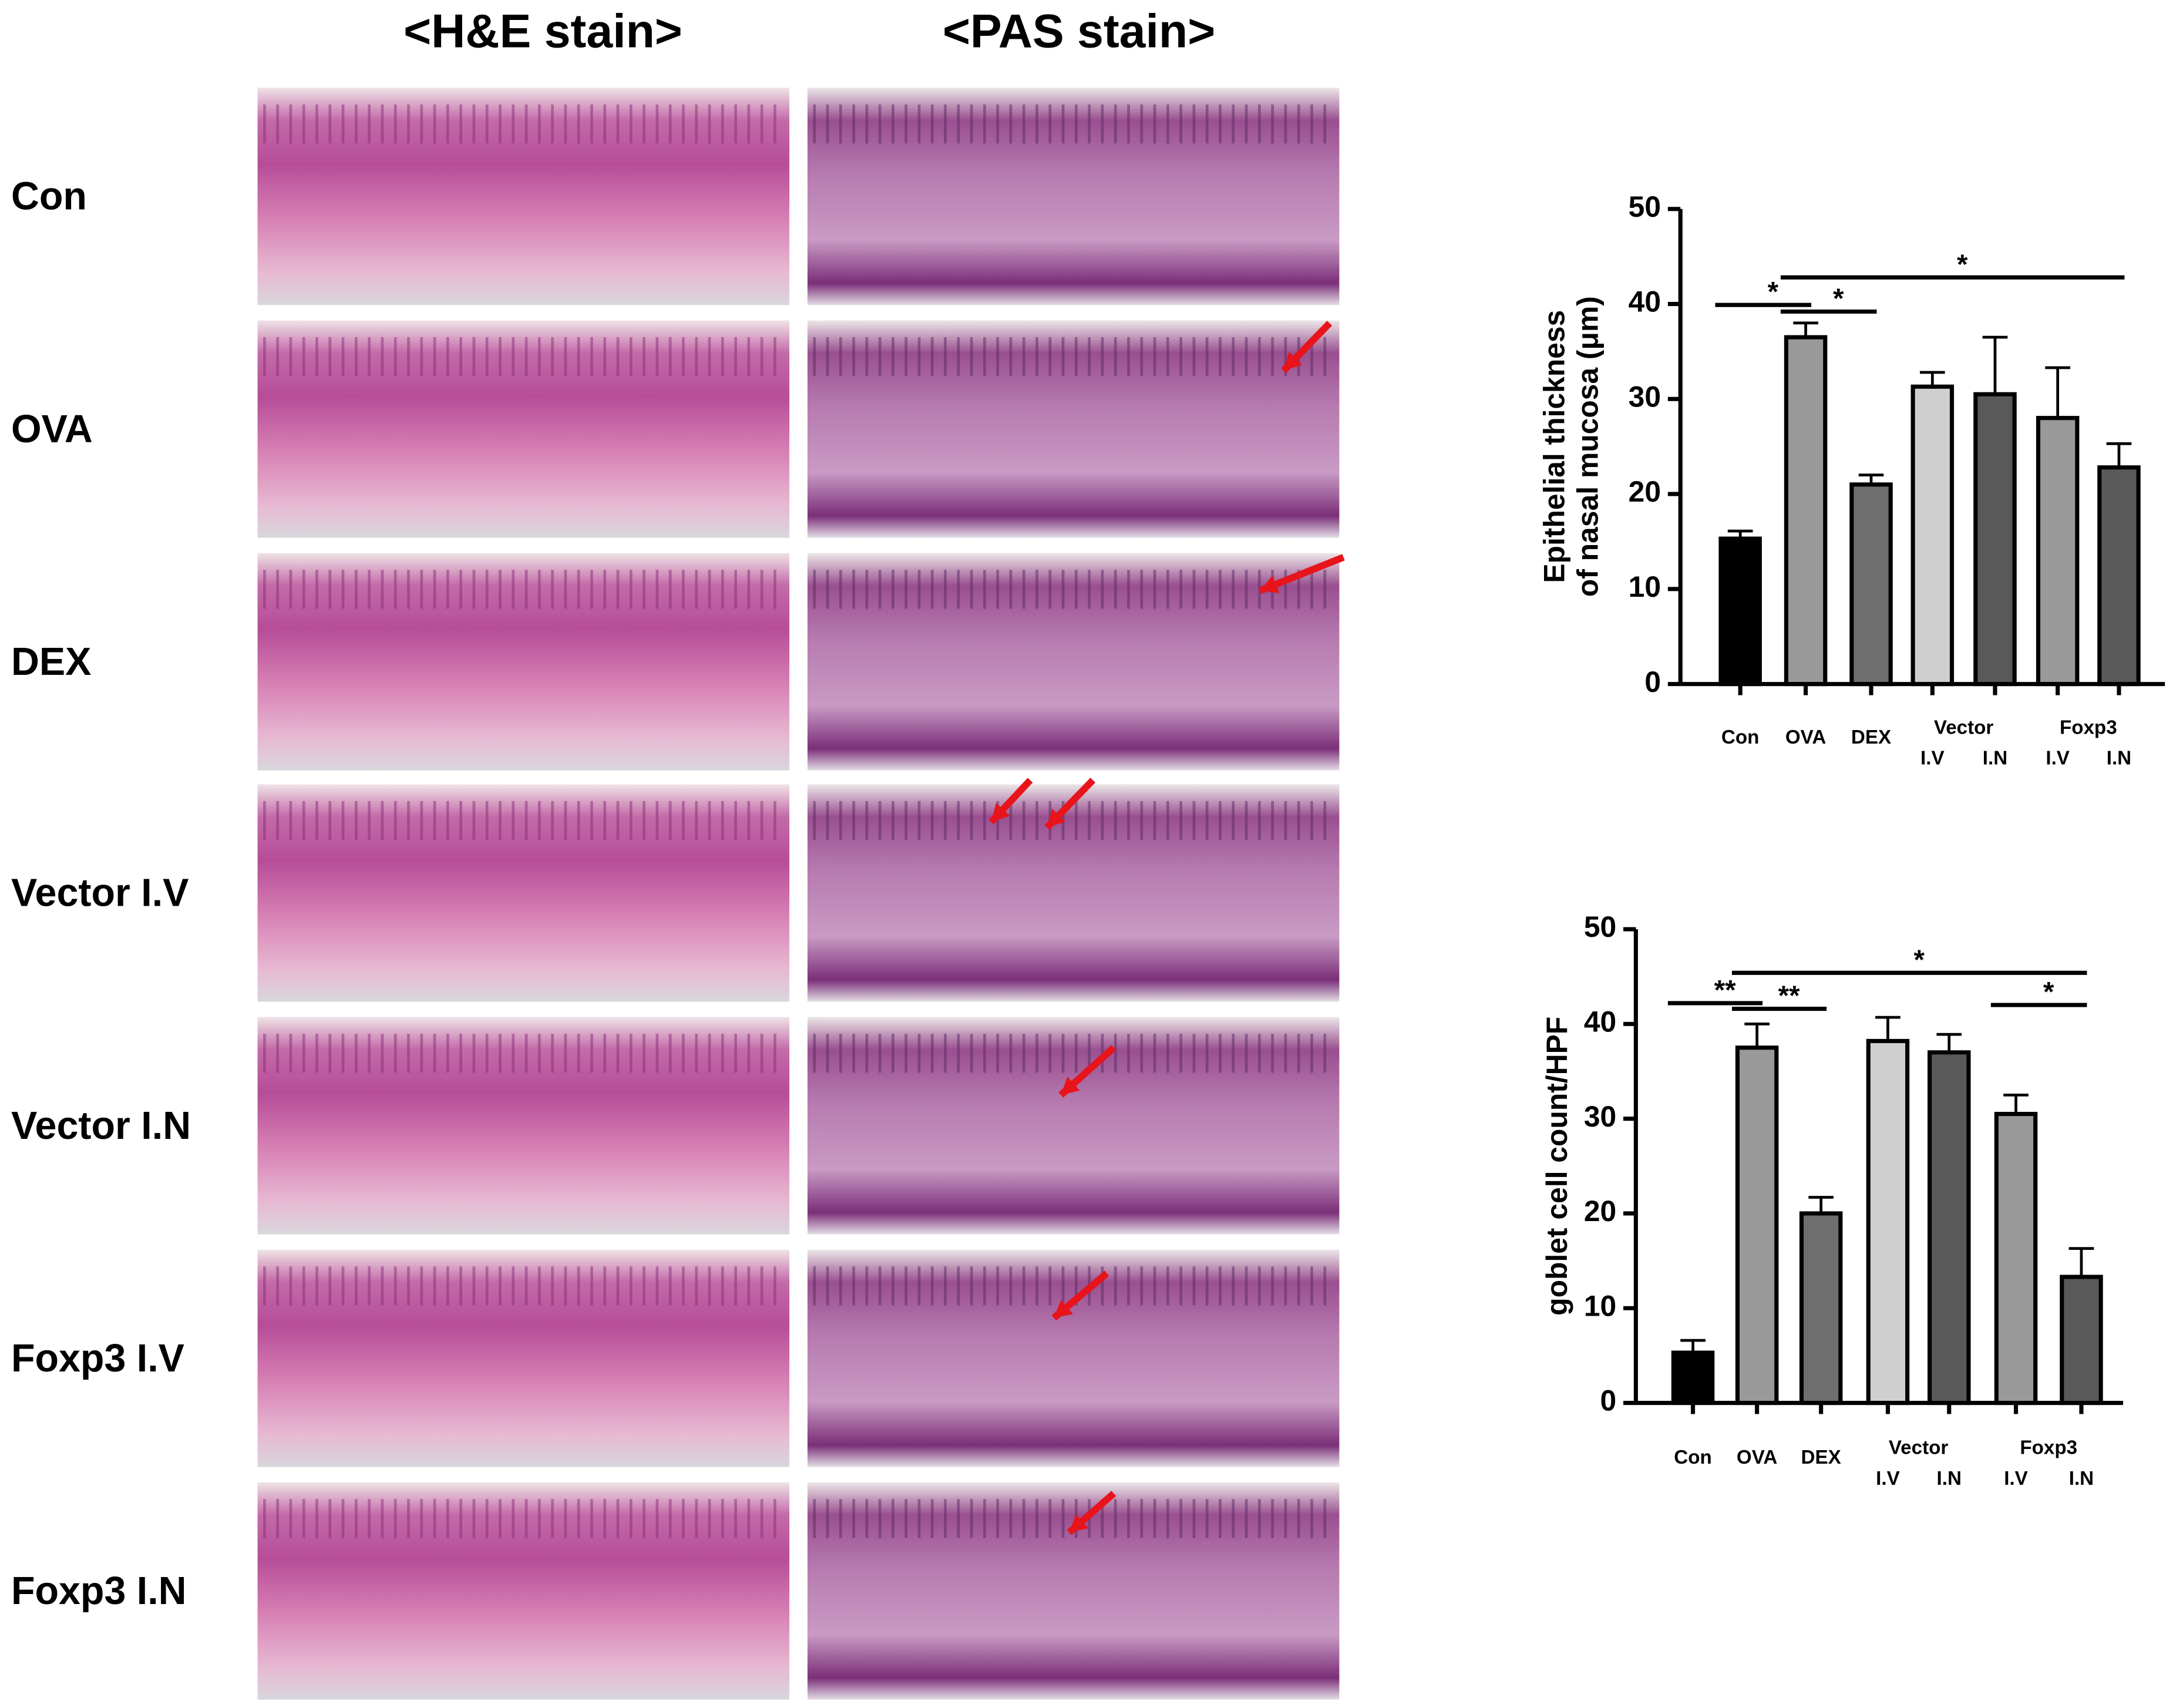  What do you see at coordinates (99, 1591) in the screenshot?
I see `row-label: Foxp3 I.N` at bounding box center [99, 1591].